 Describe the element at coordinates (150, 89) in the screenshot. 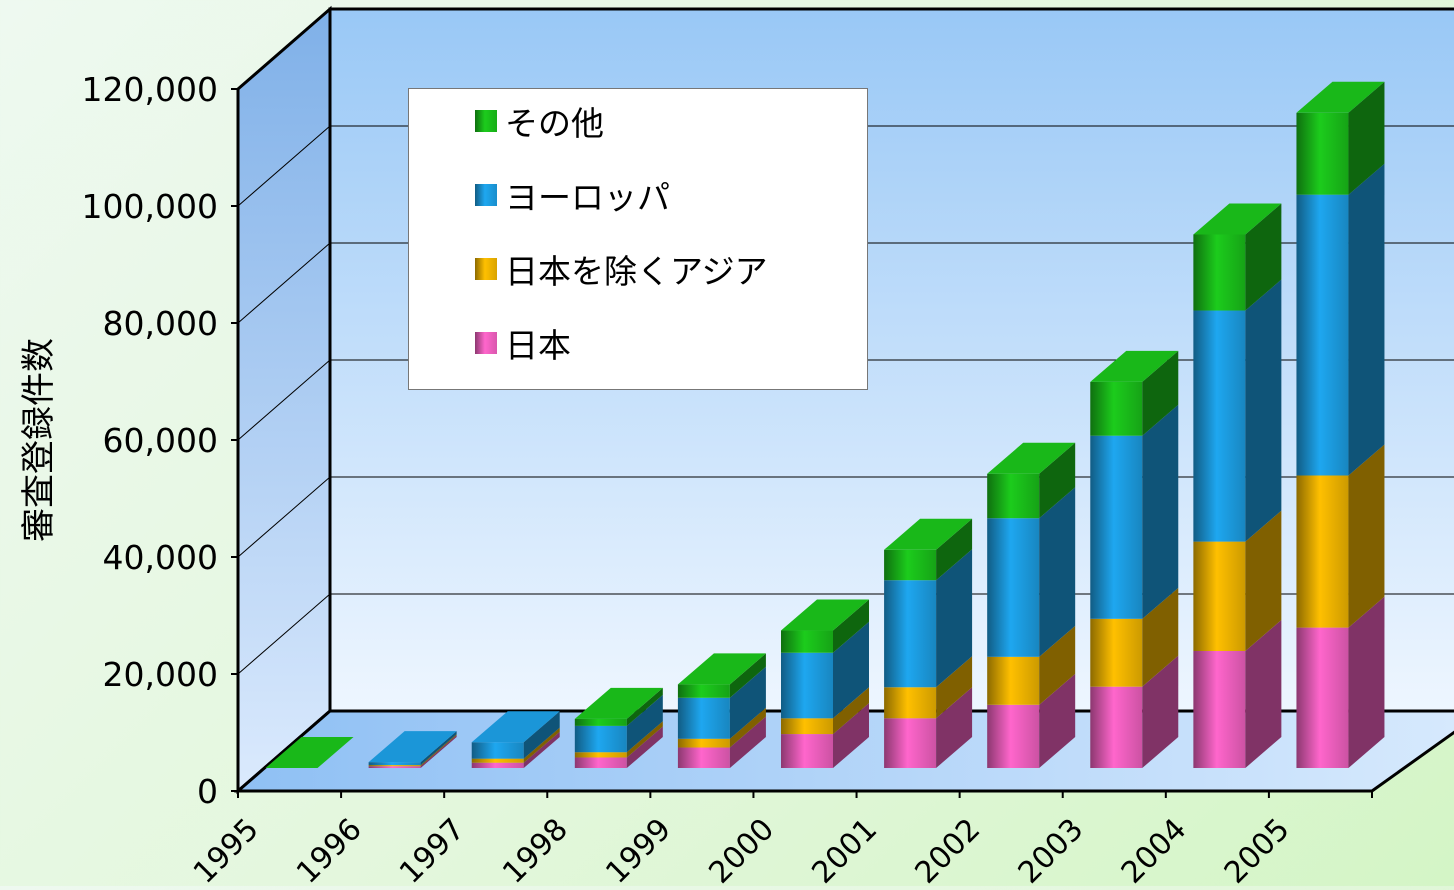

I see `y-tick-label: 120,000` at that location.